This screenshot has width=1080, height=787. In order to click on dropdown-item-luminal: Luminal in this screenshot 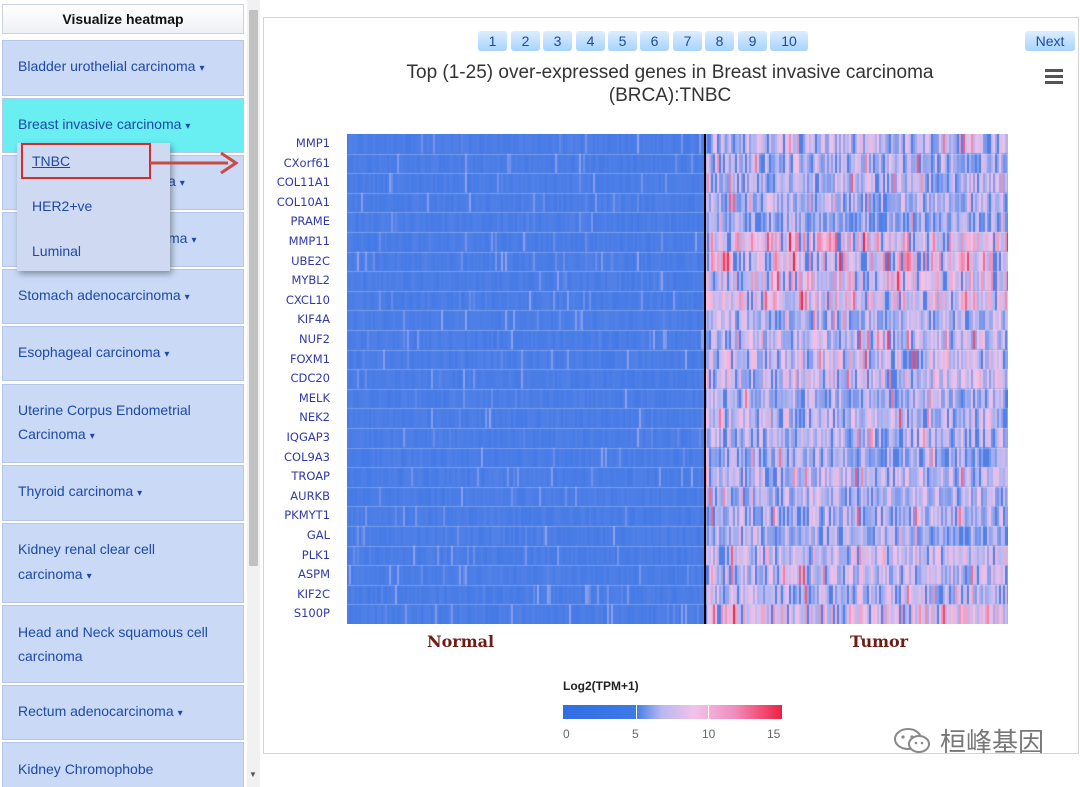, I will do `click(57, 251)`.